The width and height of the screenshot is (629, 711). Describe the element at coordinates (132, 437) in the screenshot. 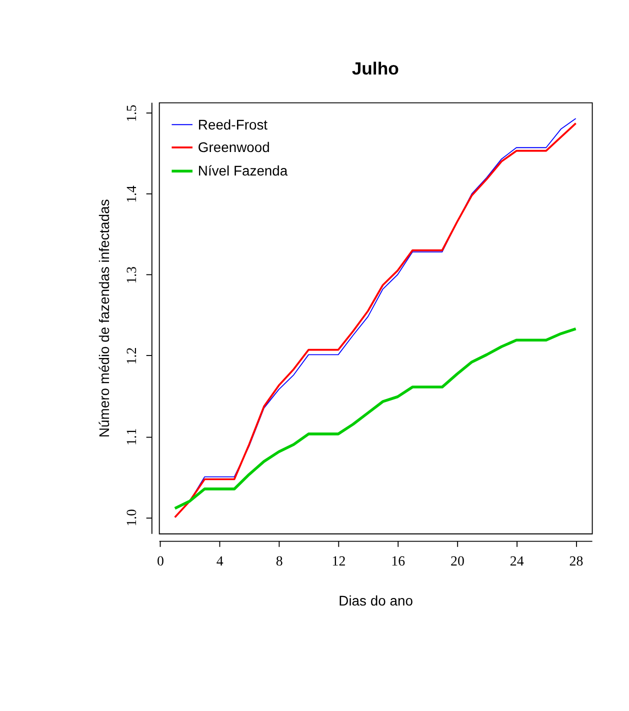

I see `y-tick-label: 1.1` at that location.